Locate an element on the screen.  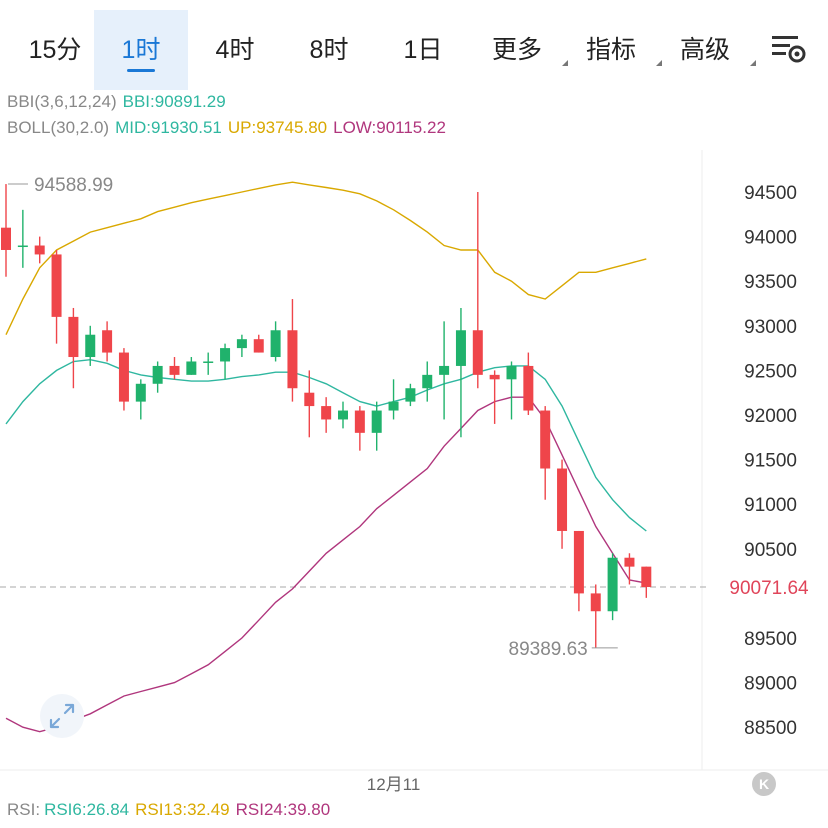
price-tick-label: 93500 is located at coordinates (770, 282).